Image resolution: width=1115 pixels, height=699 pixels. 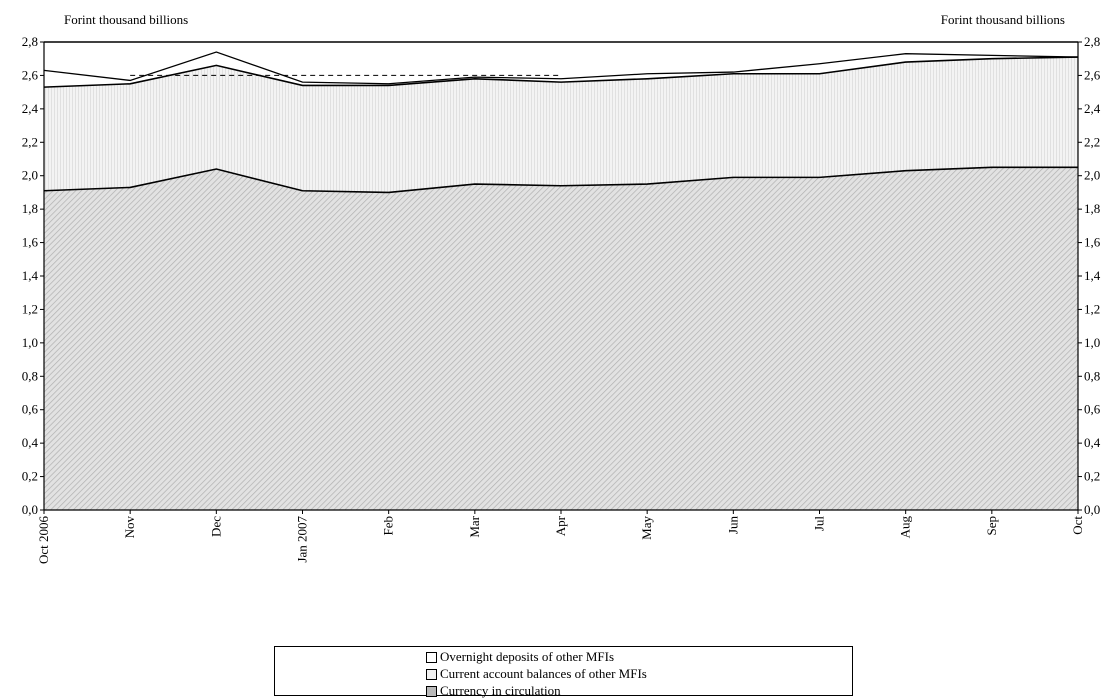 What do you see at coordinates (43, 540) in the screenshot?
I see `x-tick-label: Oct 2006` at bounding box center [43, 540].